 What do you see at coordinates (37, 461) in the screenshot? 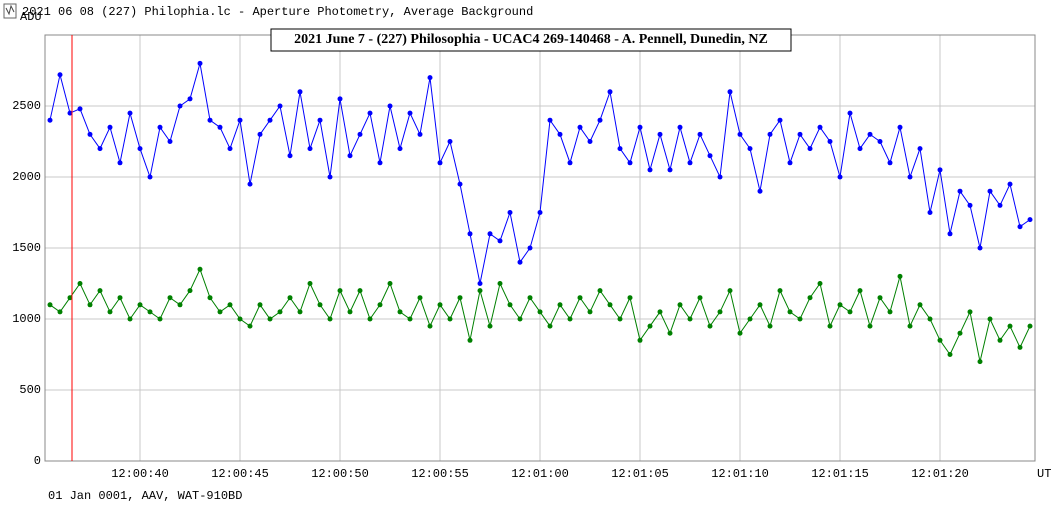
I see `y-tick-label: 0` at bounding box center [37, 461].